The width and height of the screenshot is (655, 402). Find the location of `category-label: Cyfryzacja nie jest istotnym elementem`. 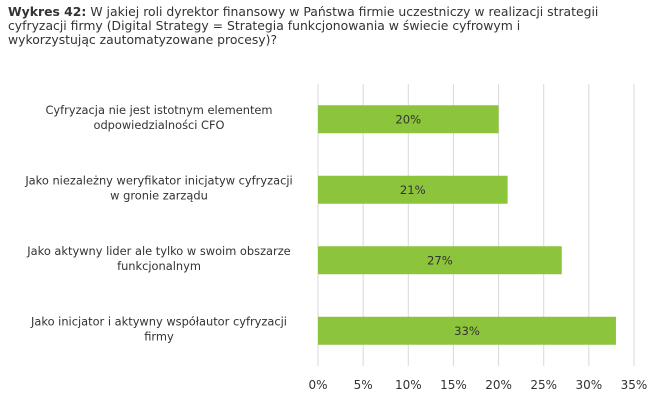

category-label: Cyfryzacja nie jest istotnym elementem is located at coordinates (158, 110).